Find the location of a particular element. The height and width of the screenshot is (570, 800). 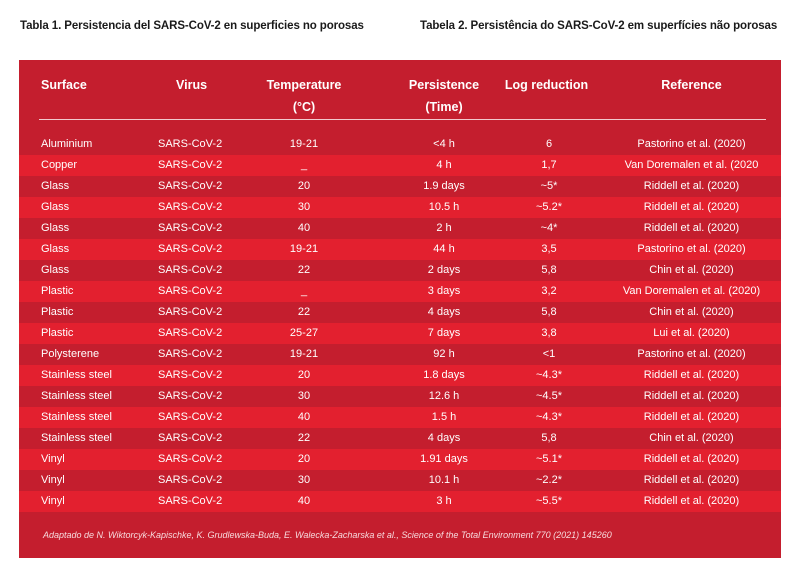

cell-persistence: 7 days is located at coordinates (444, 333).